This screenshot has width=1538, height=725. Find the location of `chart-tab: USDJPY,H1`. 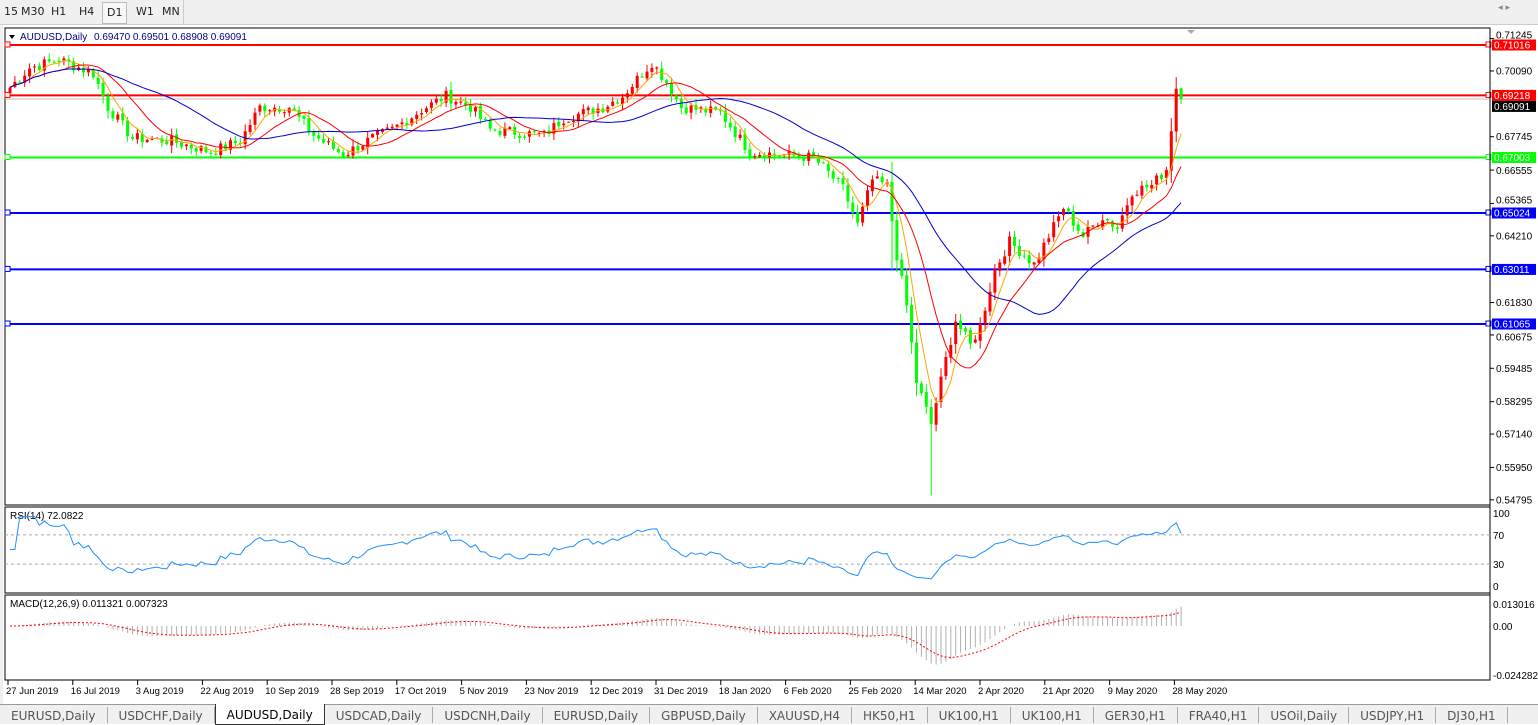

chart-tab: USDJPY,H1 is located at coordinates (1393, 715).